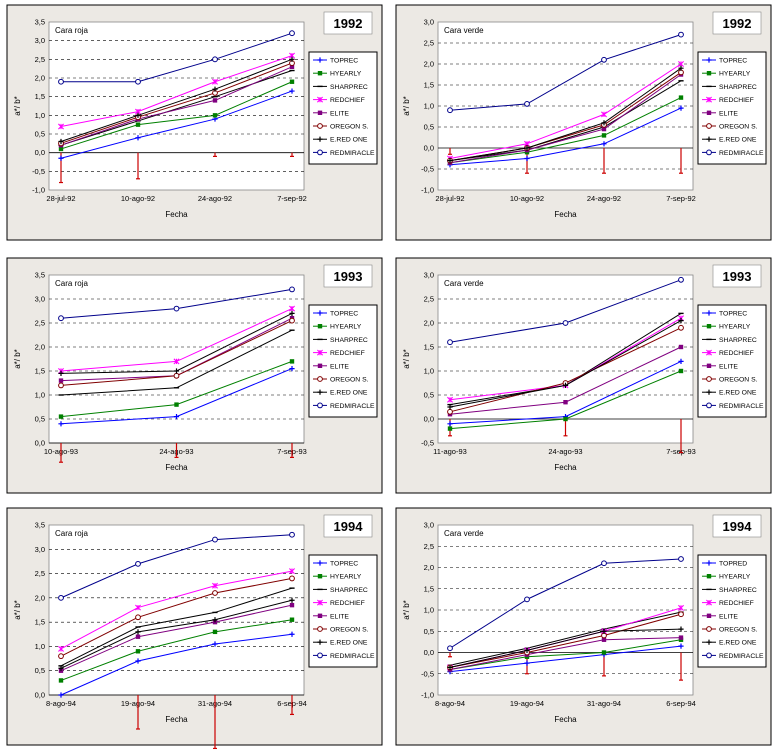 This screenshot has width=784, height=752. I want to click on legend-entry: OREGON S., so click(349, 380).